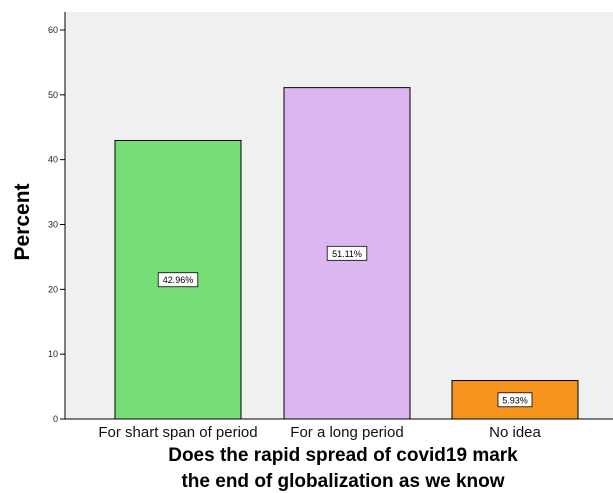 The width and height of the screenshot is (613, 493). What do you see at coordinates (515, 432) in the screenshot?
I see `x-category-label: No idea` at bounding box center [515, 432].